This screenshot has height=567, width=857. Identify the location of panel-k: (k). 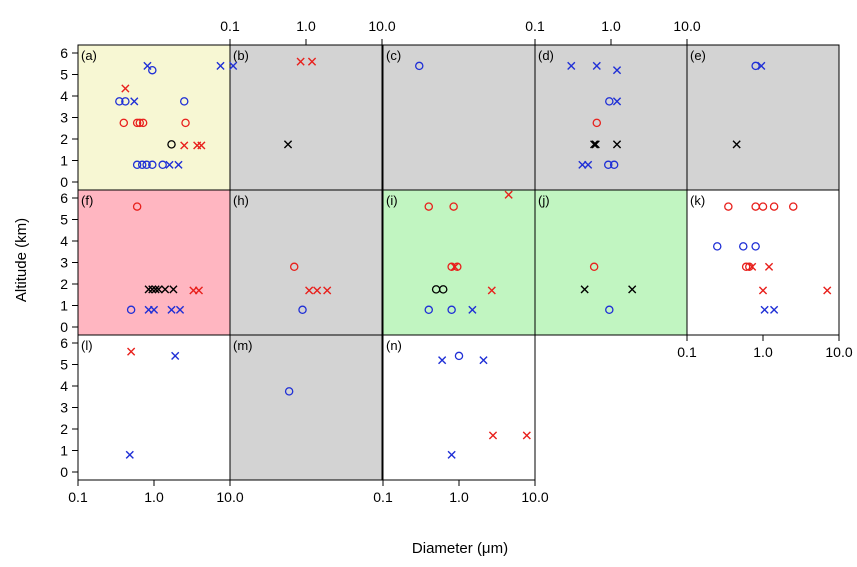
(763, 262).